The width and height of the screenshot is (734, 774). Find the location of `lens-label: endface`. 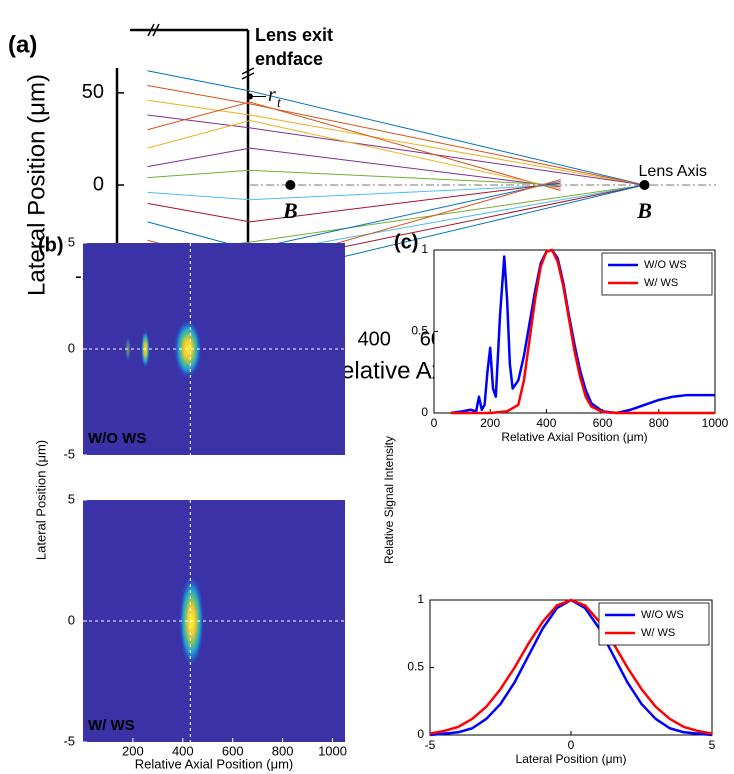

lens-label: endface is located at coordinates (289, 59).